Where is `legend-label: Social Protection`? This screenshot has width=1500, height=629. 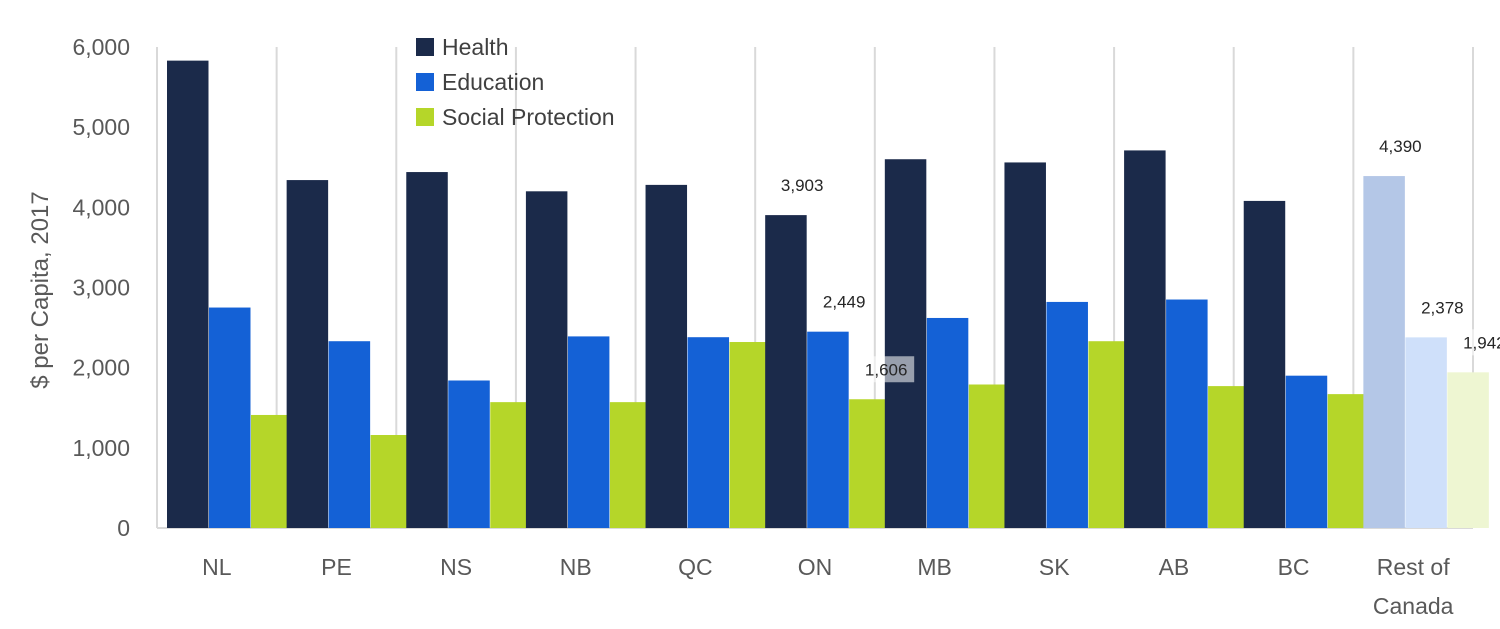
legend-label: Social Protection is located at coordinates (528, 117).